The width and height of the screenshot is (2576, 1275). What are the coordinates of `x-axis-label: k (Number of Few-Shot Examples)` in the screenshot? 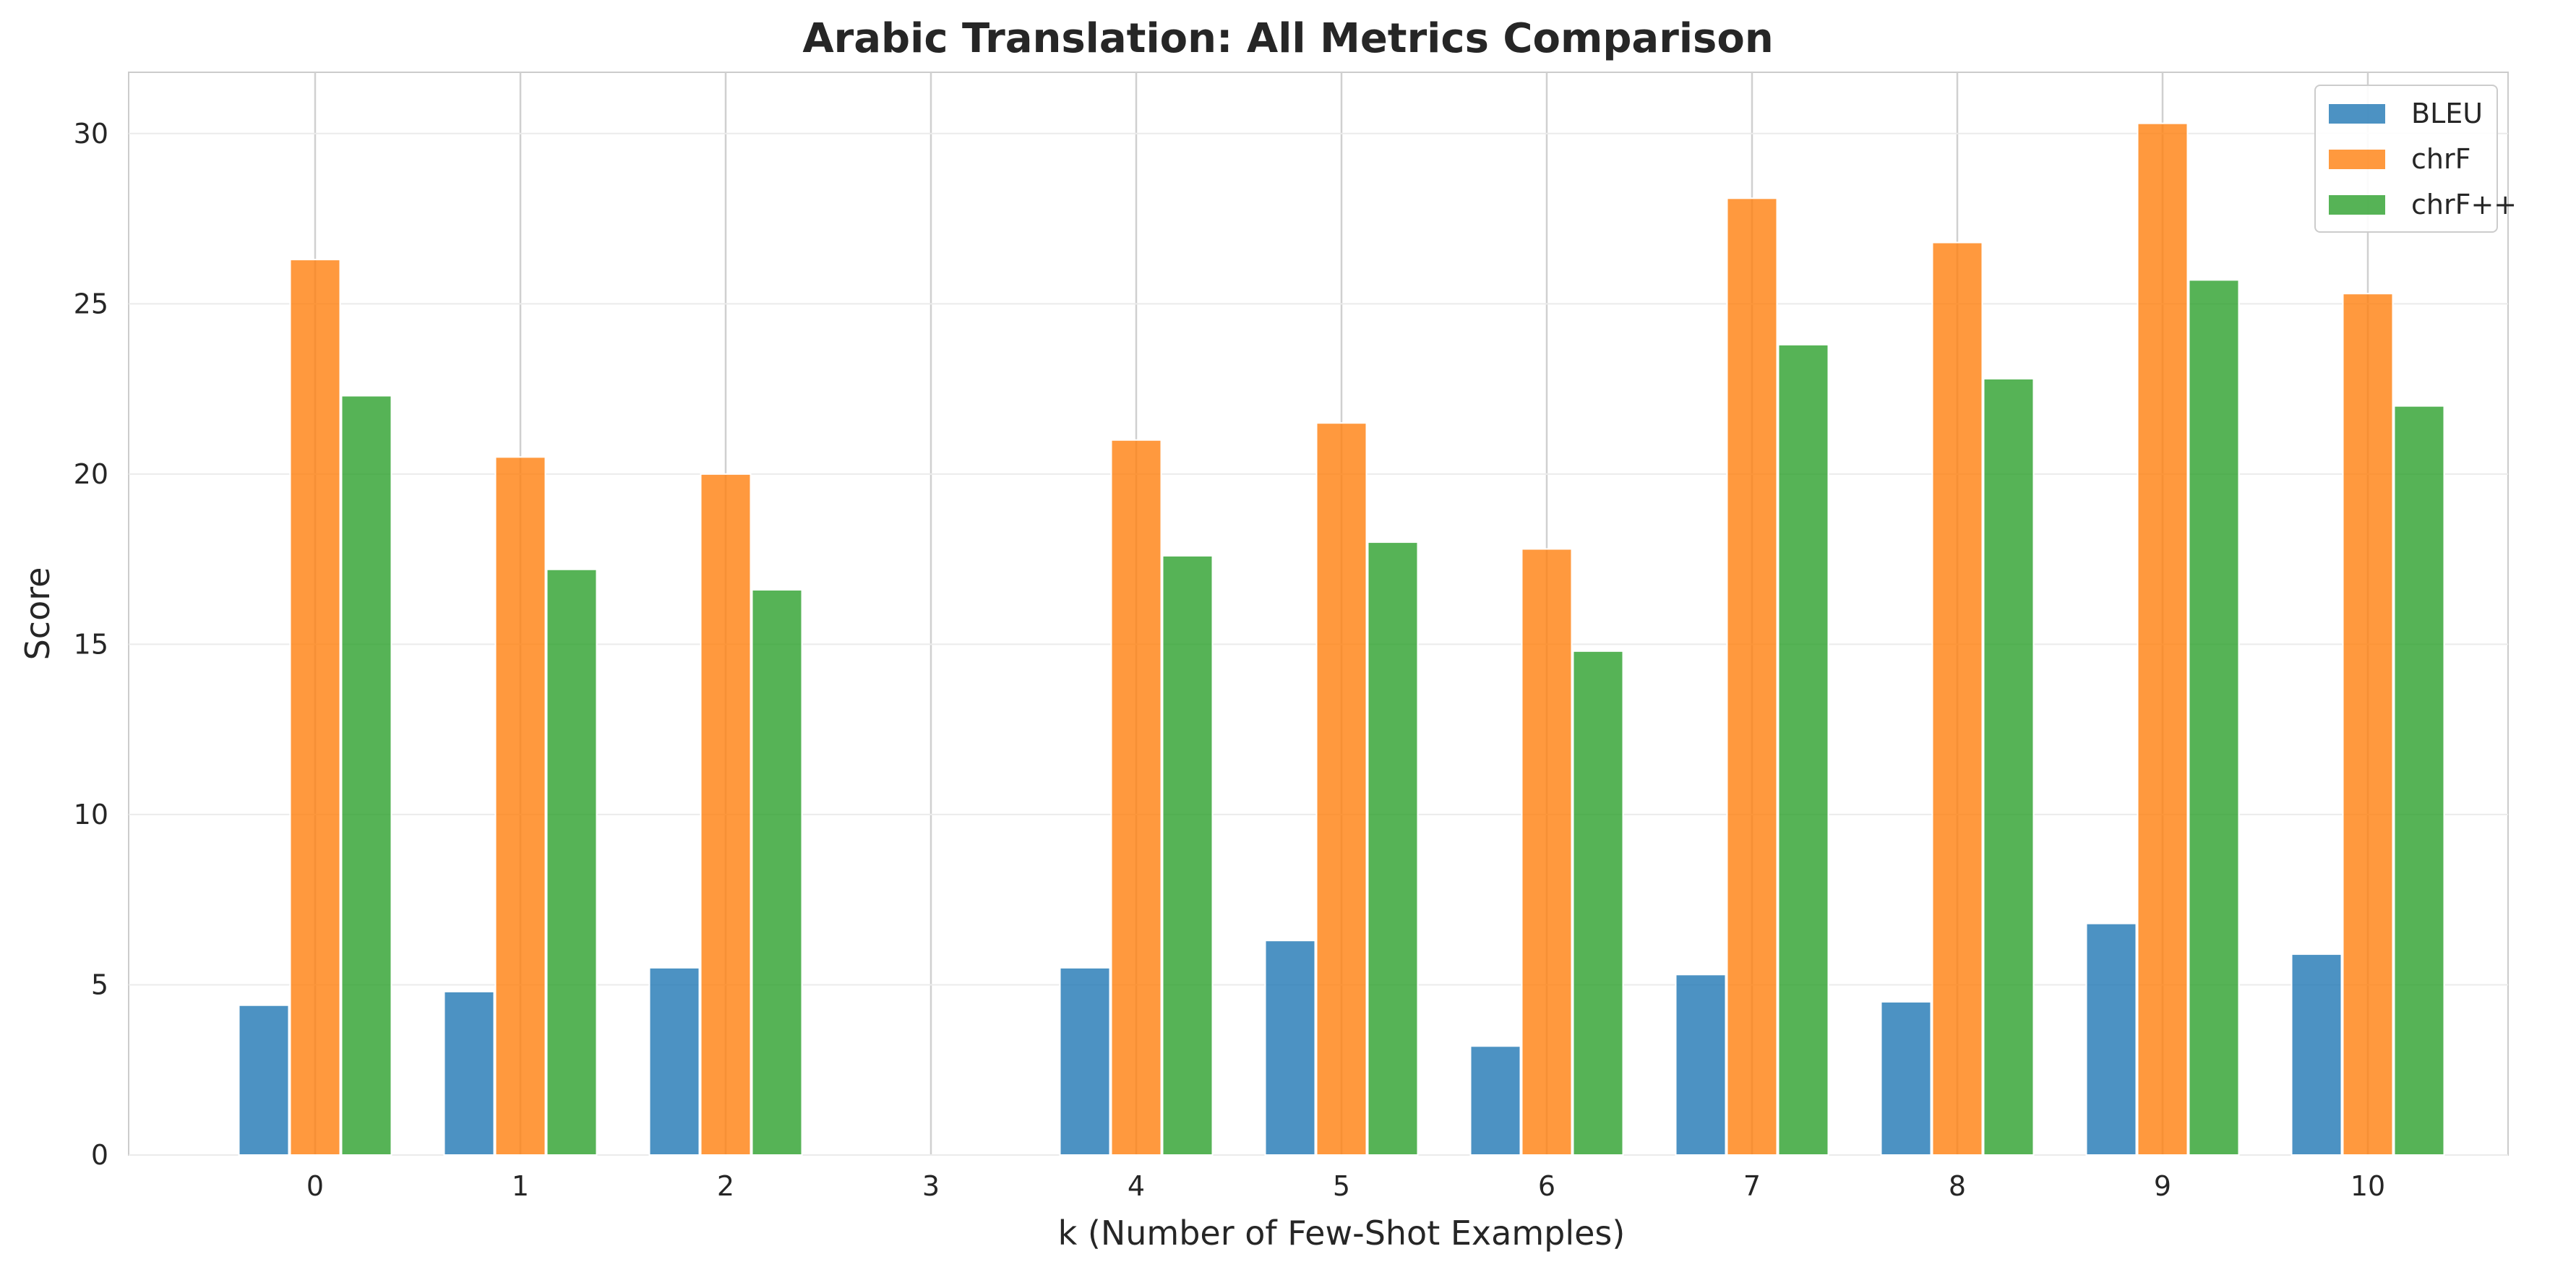 It's located at (1342, 1233).